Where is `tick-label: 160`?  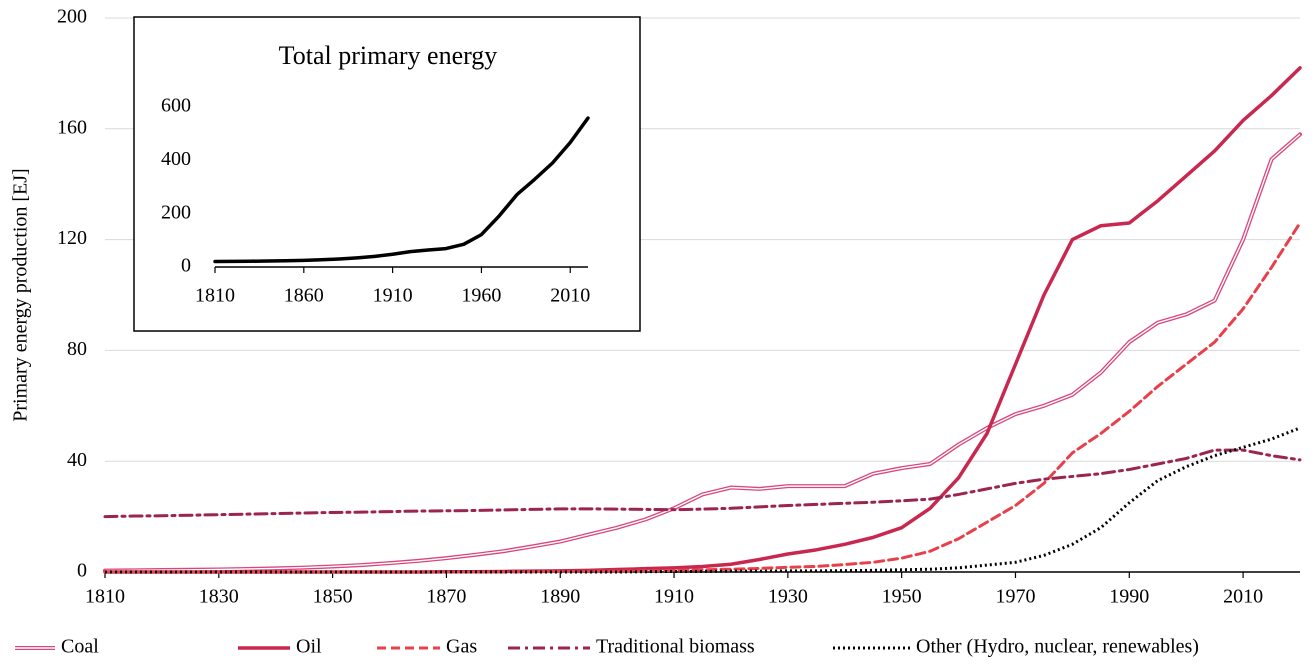
tick-label: 160 is located at coordinates (72, 127).